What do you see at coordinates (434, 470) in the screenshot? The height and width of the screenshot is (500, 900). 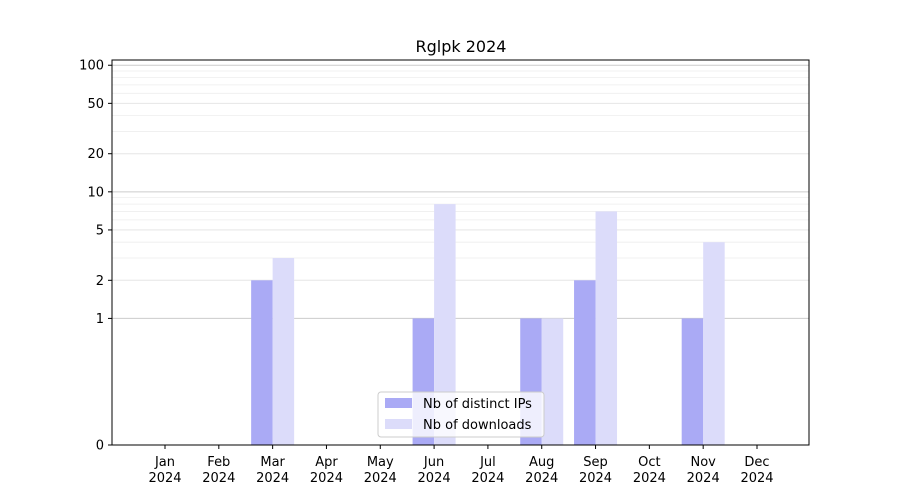 I see `x-tick-label: Jun 2024` at bounding box center [434, 470].